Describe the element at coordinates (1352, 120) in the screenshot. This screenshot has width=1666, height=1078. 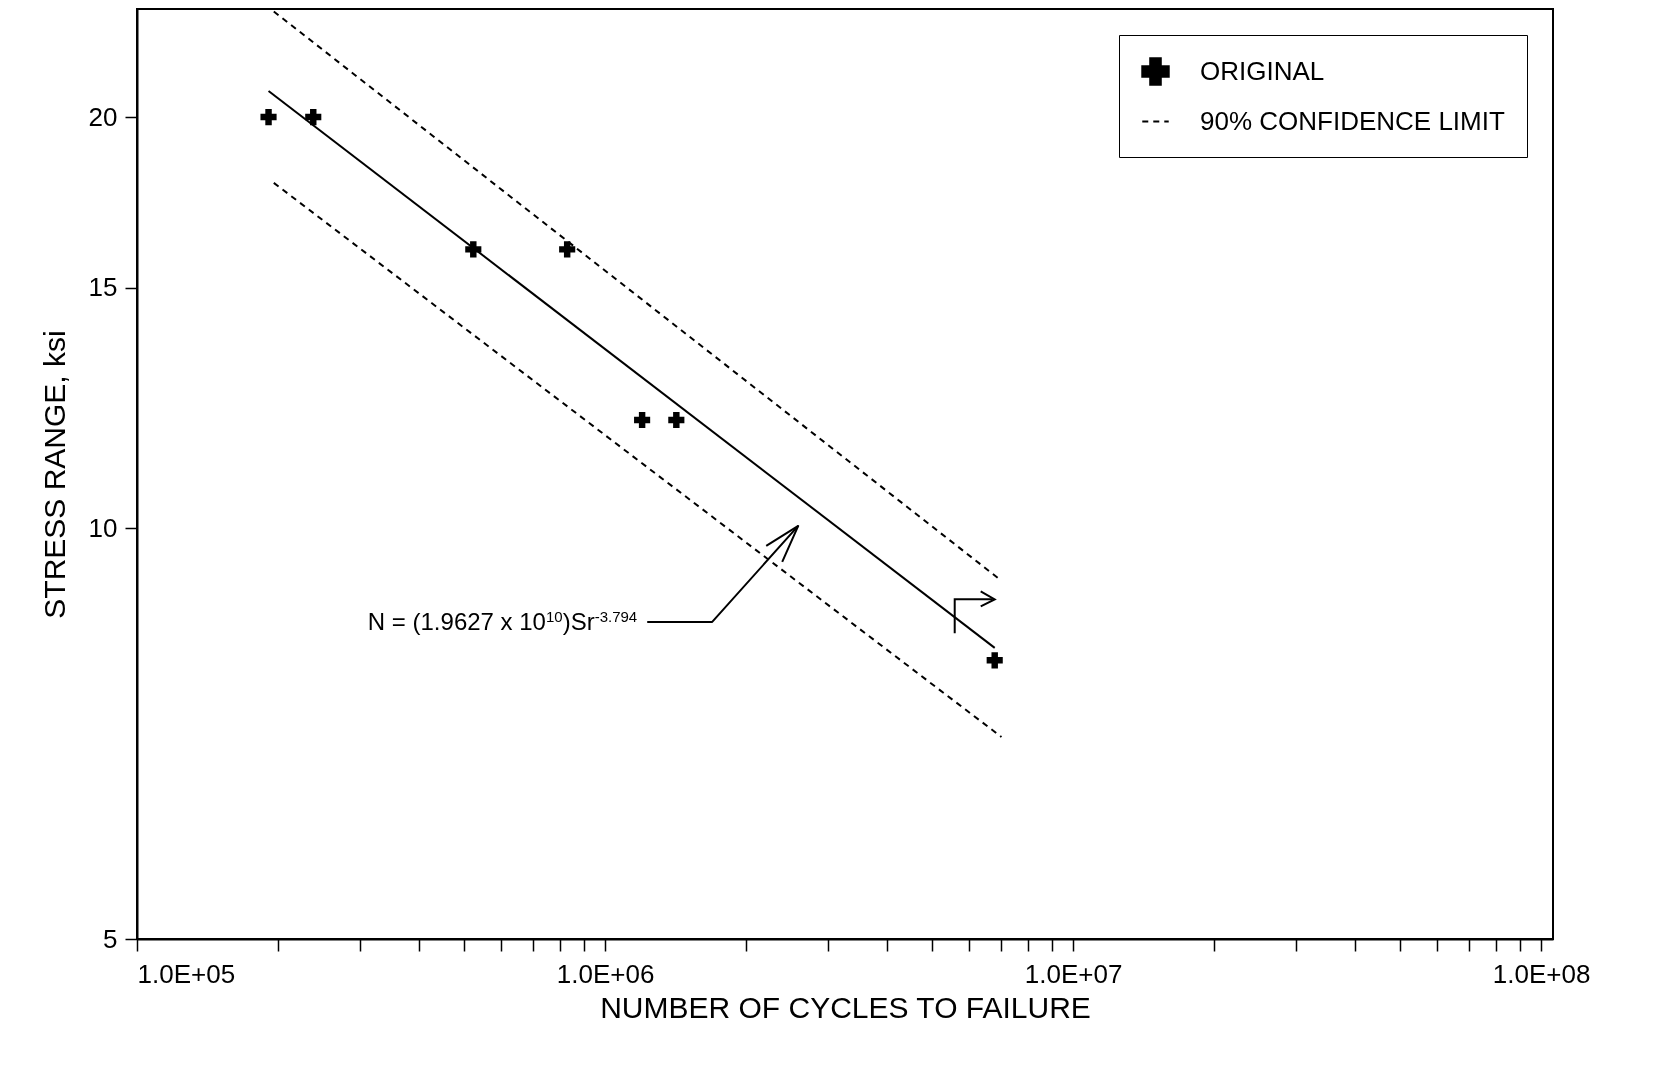
I see `legend-label: 90% CONFIDENCE LIMIT` at that location.